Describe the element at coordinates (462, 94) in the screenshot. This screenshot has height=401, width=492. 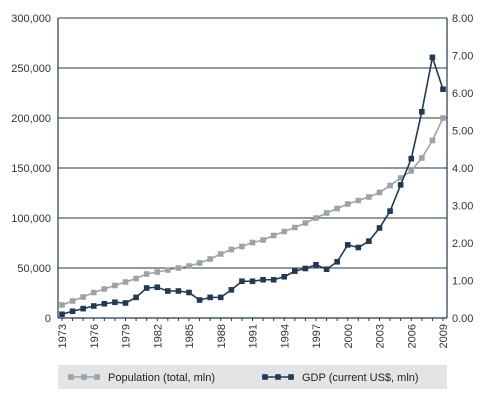
I see `right-y-tick-label: 6.00` at that location.